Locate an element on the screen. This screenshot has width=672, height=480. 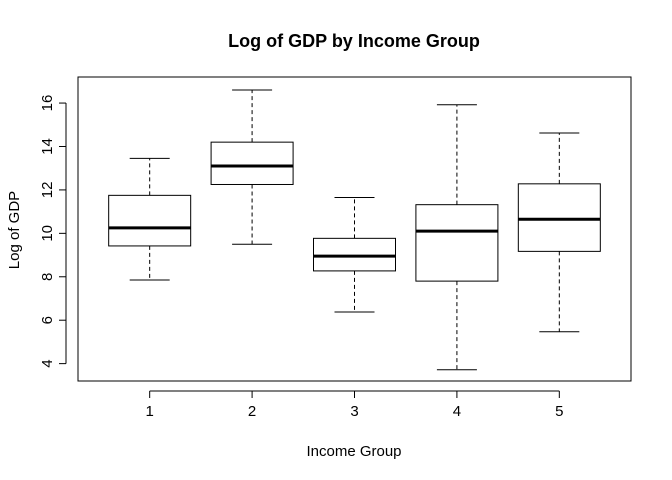
chart-title: Log of GDP by Income Group is located at coordinates (354, 41).